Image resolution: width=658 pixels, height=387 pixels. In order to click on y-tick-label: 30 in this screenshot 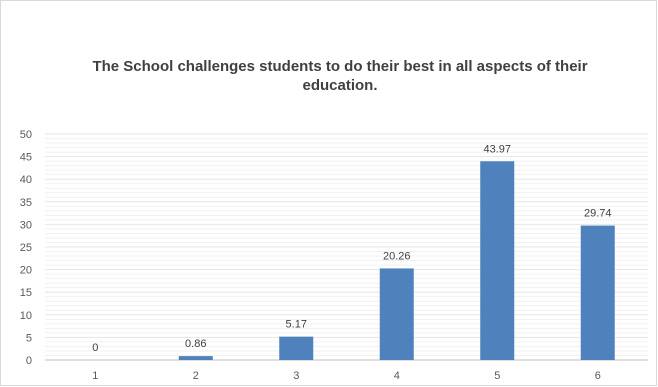, I will do `click(26, 225)`.